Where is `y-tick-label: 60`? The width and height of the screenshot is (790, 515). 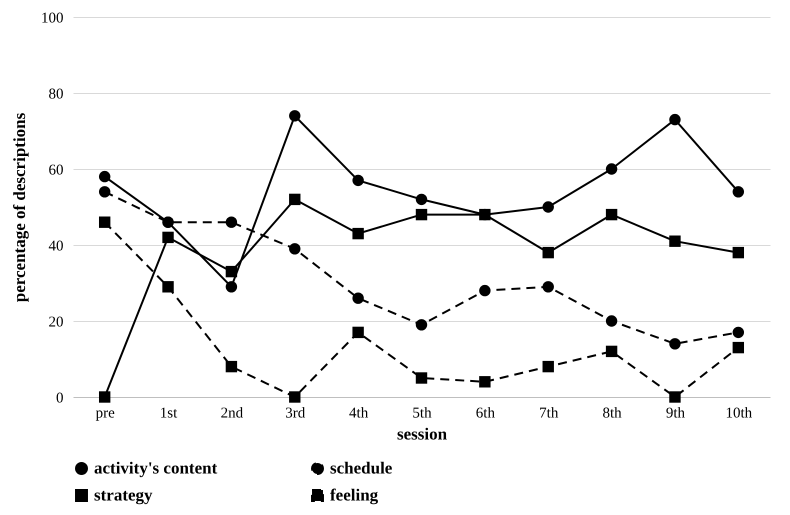
y-tick-label: 60 is located at coordinates (56, 170).